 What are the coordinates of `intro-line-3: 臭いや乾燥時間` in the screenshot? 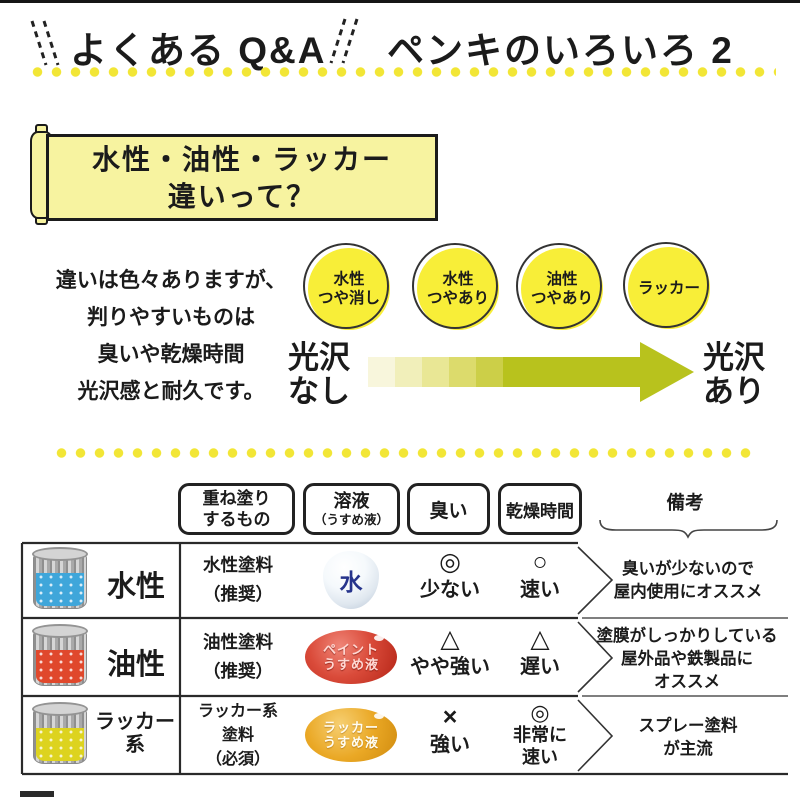 It's located at (171, 354).